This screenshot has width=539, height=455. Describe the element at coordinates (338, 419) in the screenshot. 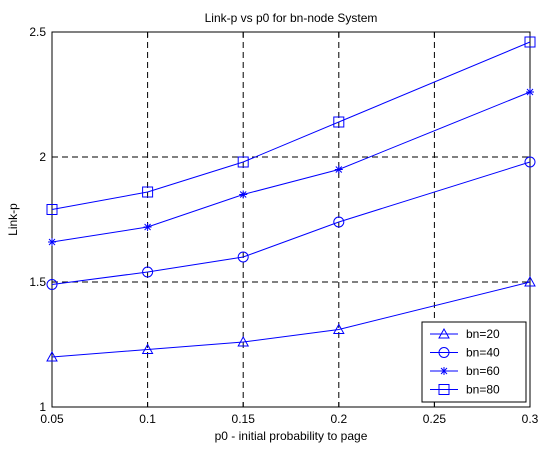

I see `x-tick-label: 0.2` at that location.